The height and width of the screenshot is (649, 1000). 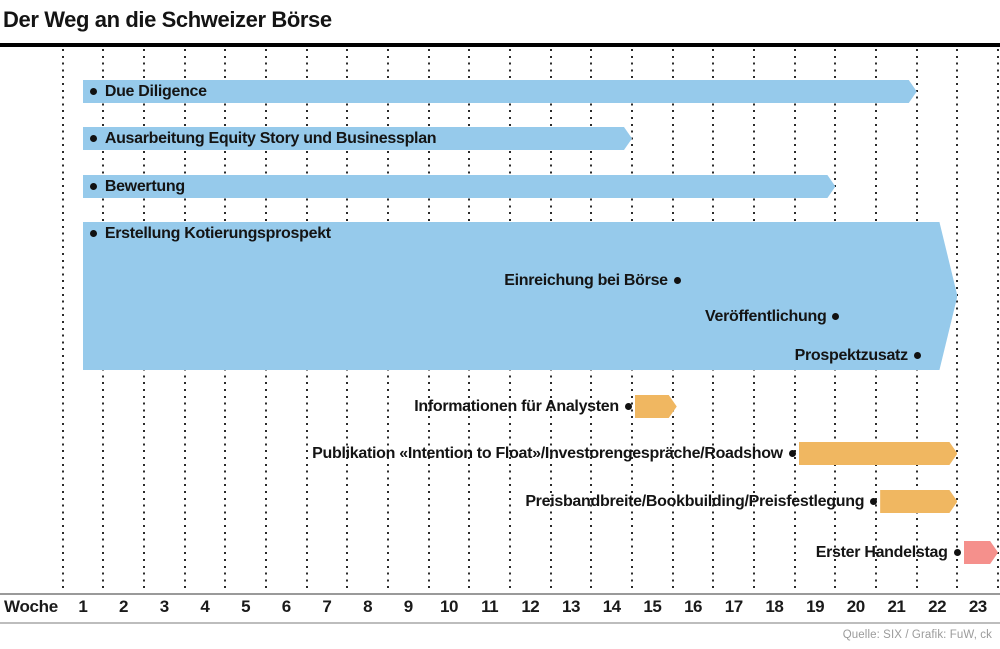 What do you see at coordinates (217, 233) in the screenshot?
I see `task-label: Erstellung Kotierungsprospekt` at bounding box center [217, 233].